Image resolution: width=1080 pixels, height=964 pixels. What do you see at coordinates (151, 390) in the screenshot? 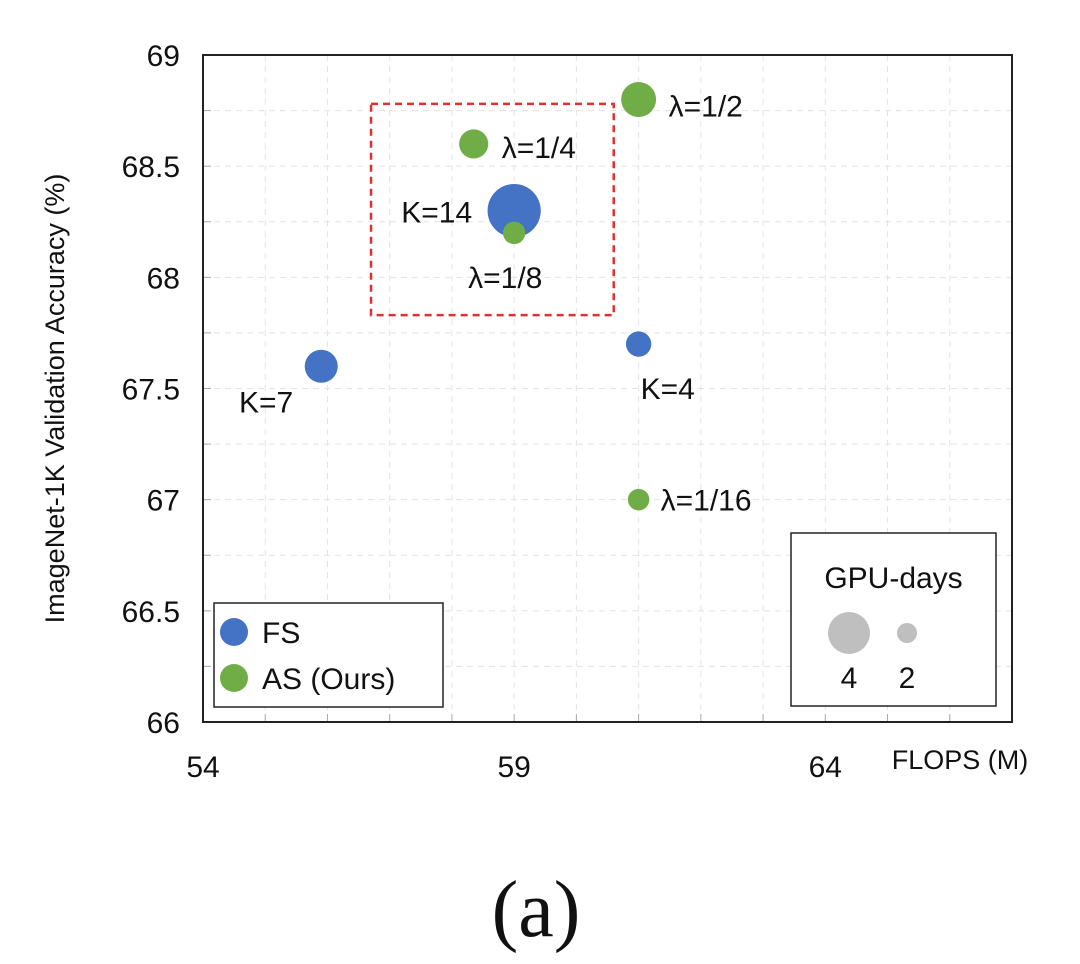
I see `y-tick-label: 67.5` at bounding box center [151, 390].